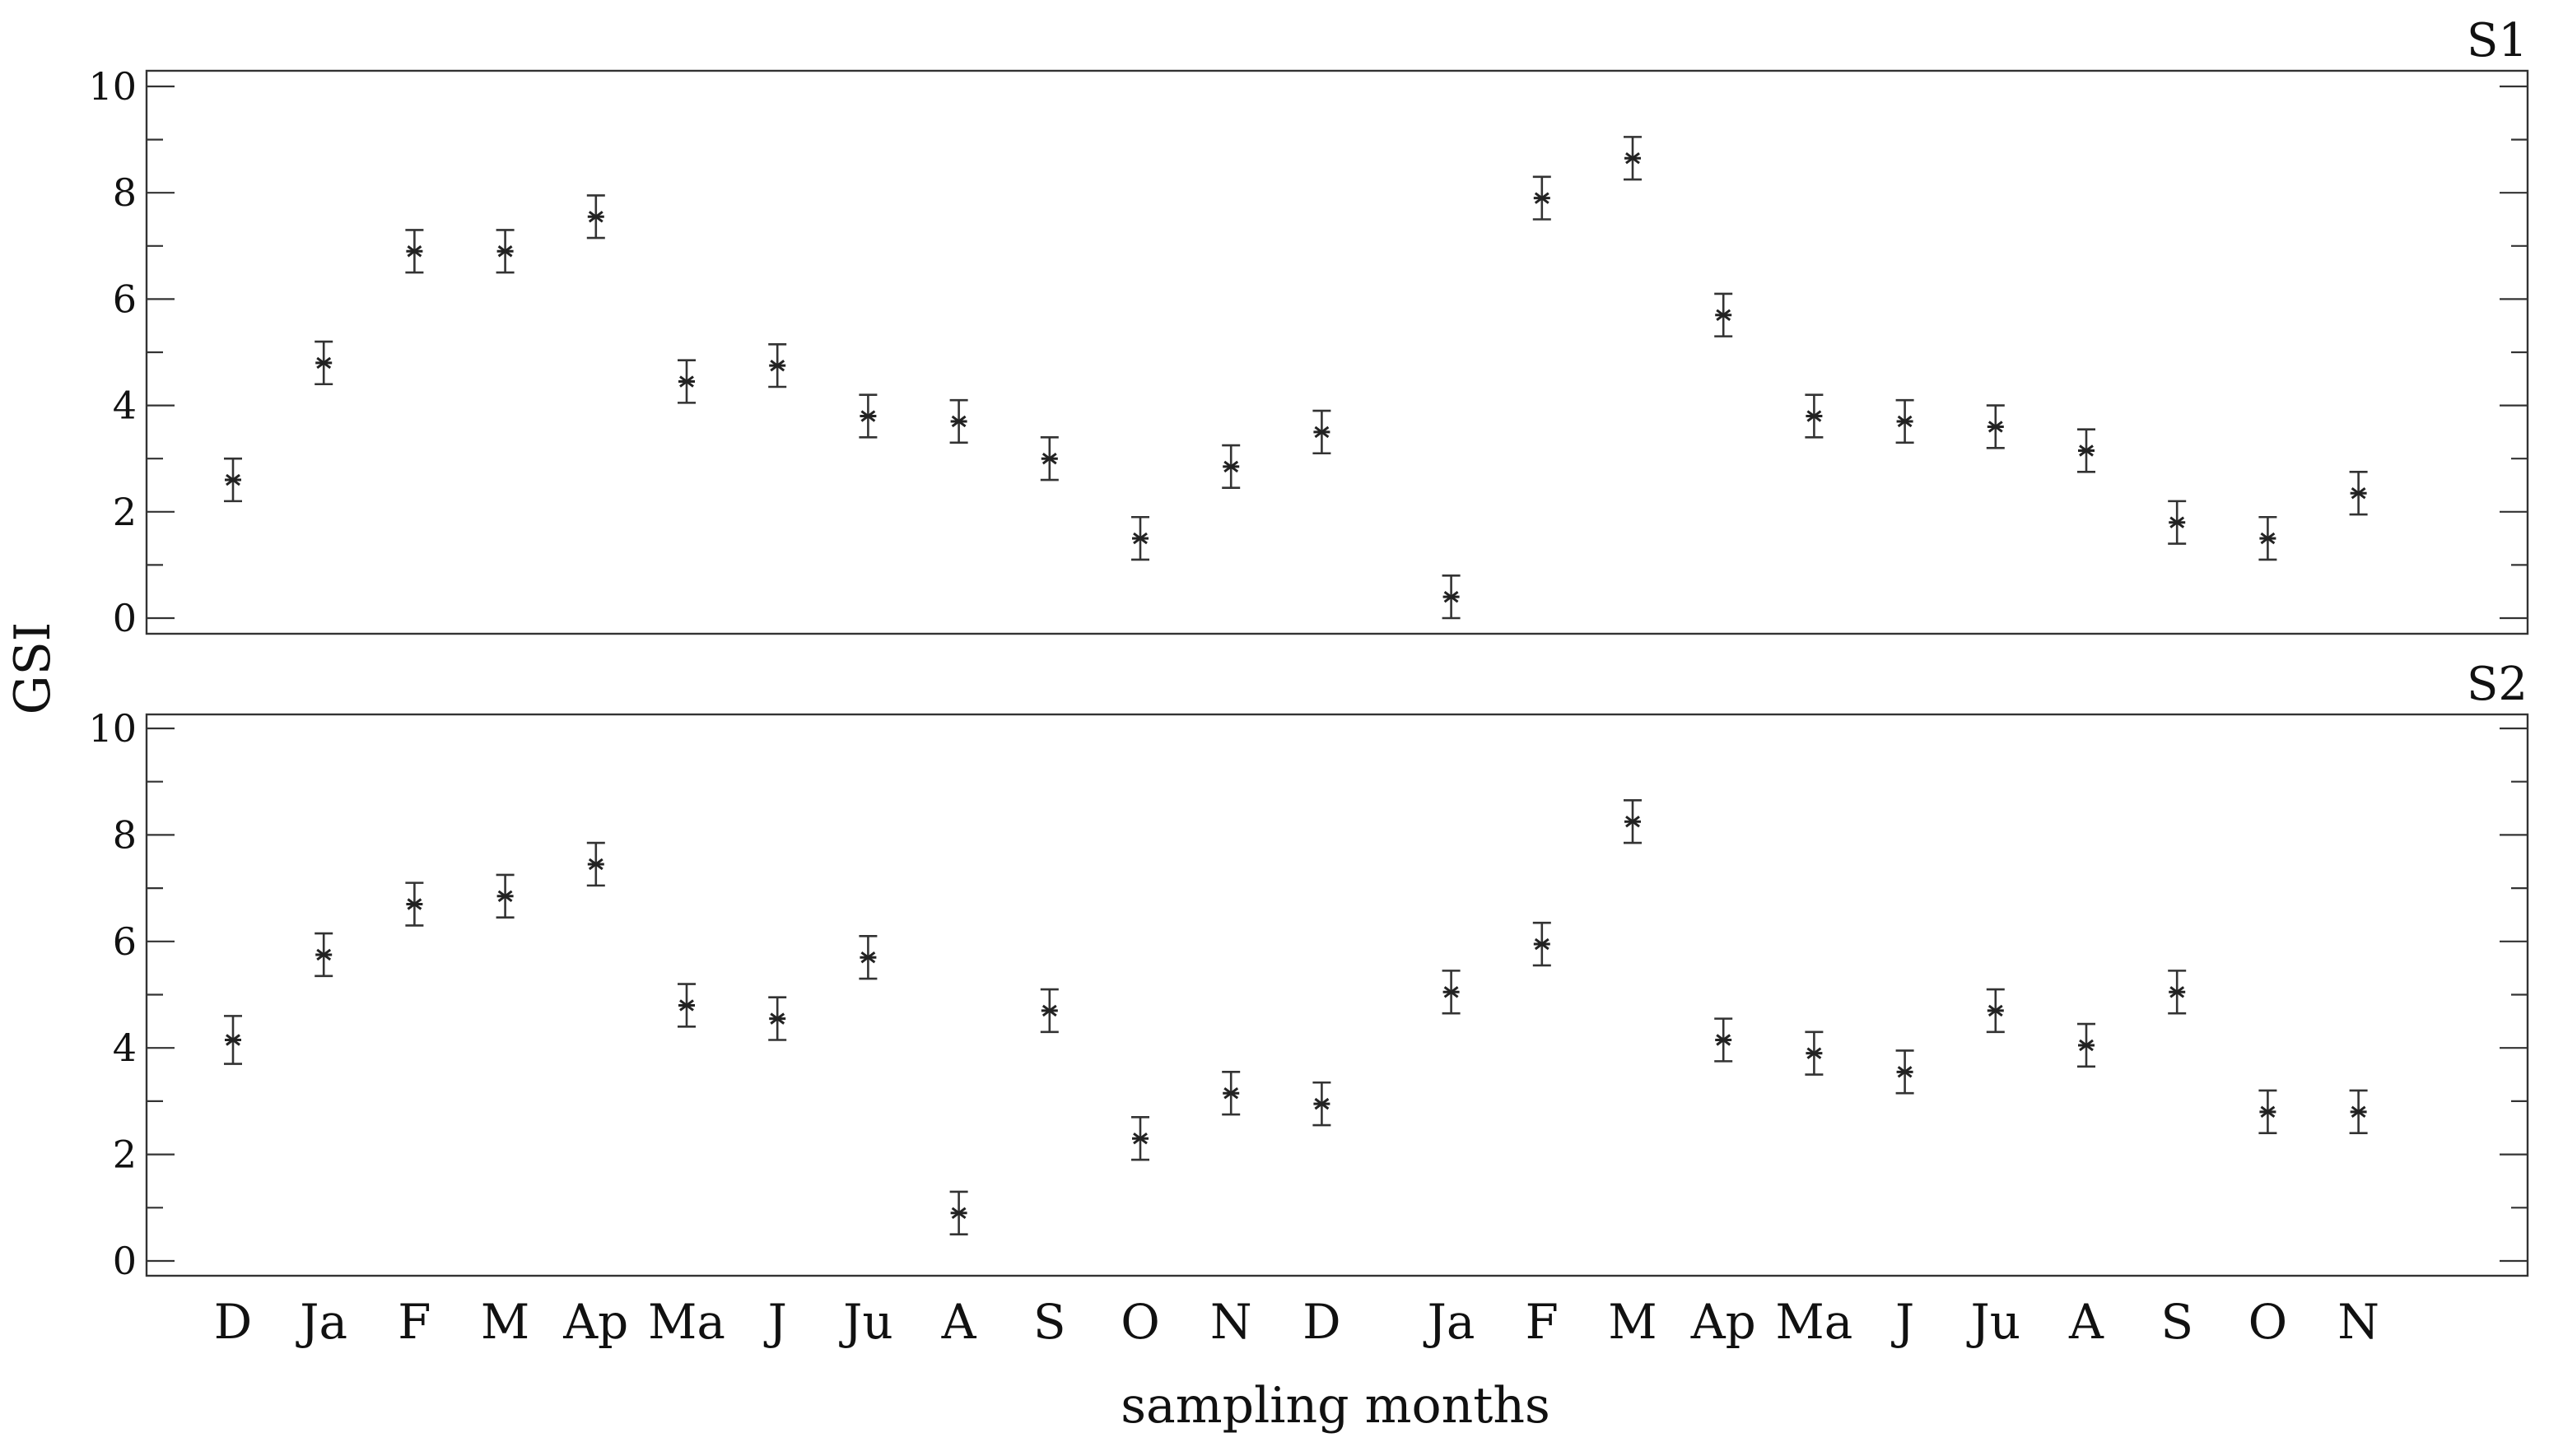  Describe the element at coordinates (2497, 684) in the screenshot. I see `panel-label-2: S2` at that location.